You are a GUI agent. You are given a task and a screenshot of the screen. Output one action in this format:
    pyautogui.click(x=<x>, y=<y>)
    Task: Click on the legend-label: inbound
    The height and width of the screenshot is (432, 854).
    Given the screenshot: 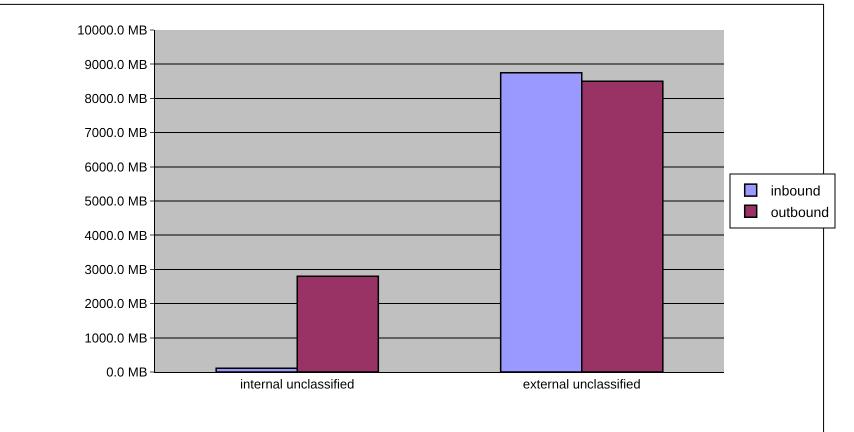 What is the action you would take?
    pyautogui.click(x=795, y=190)
    